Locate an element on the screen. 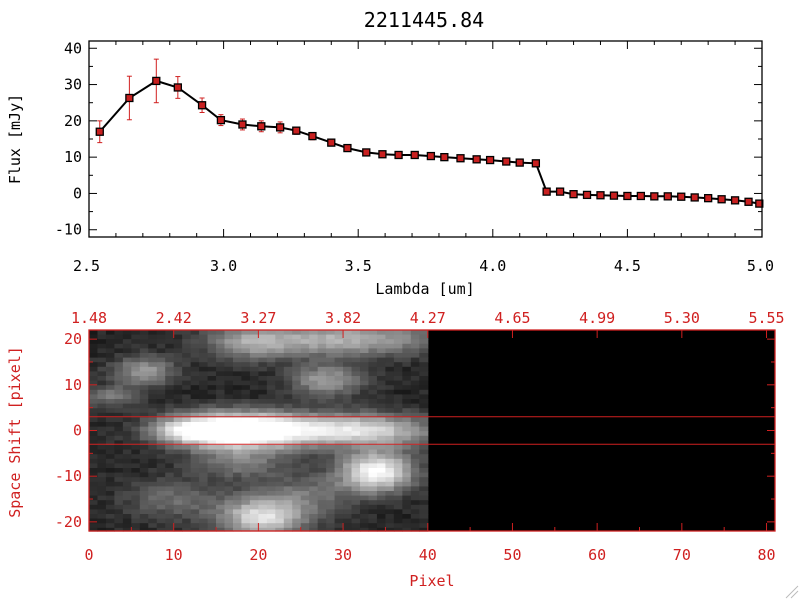 The image size is (800, 600). top-tick-label: 2.42 is located at coordinates (174, 318).